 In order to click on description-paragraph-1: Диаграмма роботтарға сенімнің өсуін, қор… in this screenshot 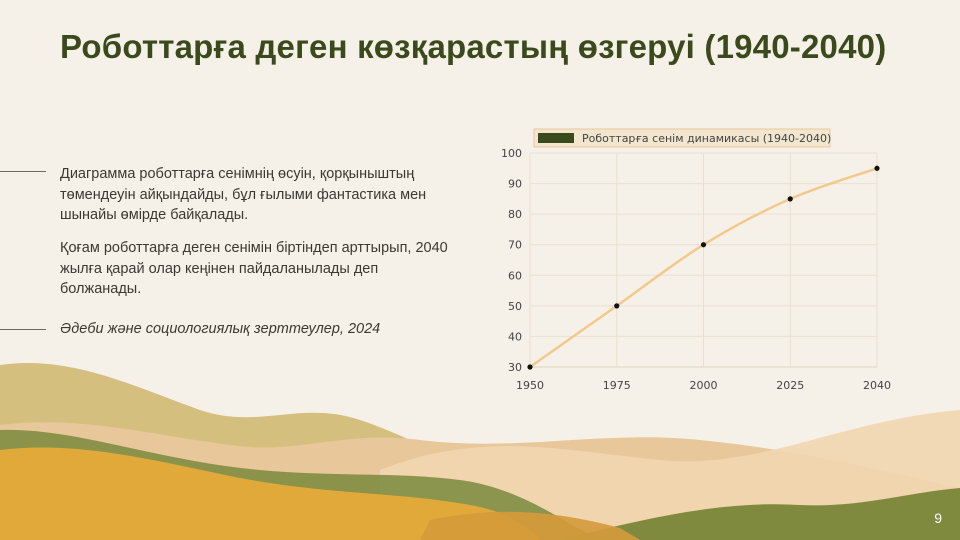, I will do `click(243, 194)`.